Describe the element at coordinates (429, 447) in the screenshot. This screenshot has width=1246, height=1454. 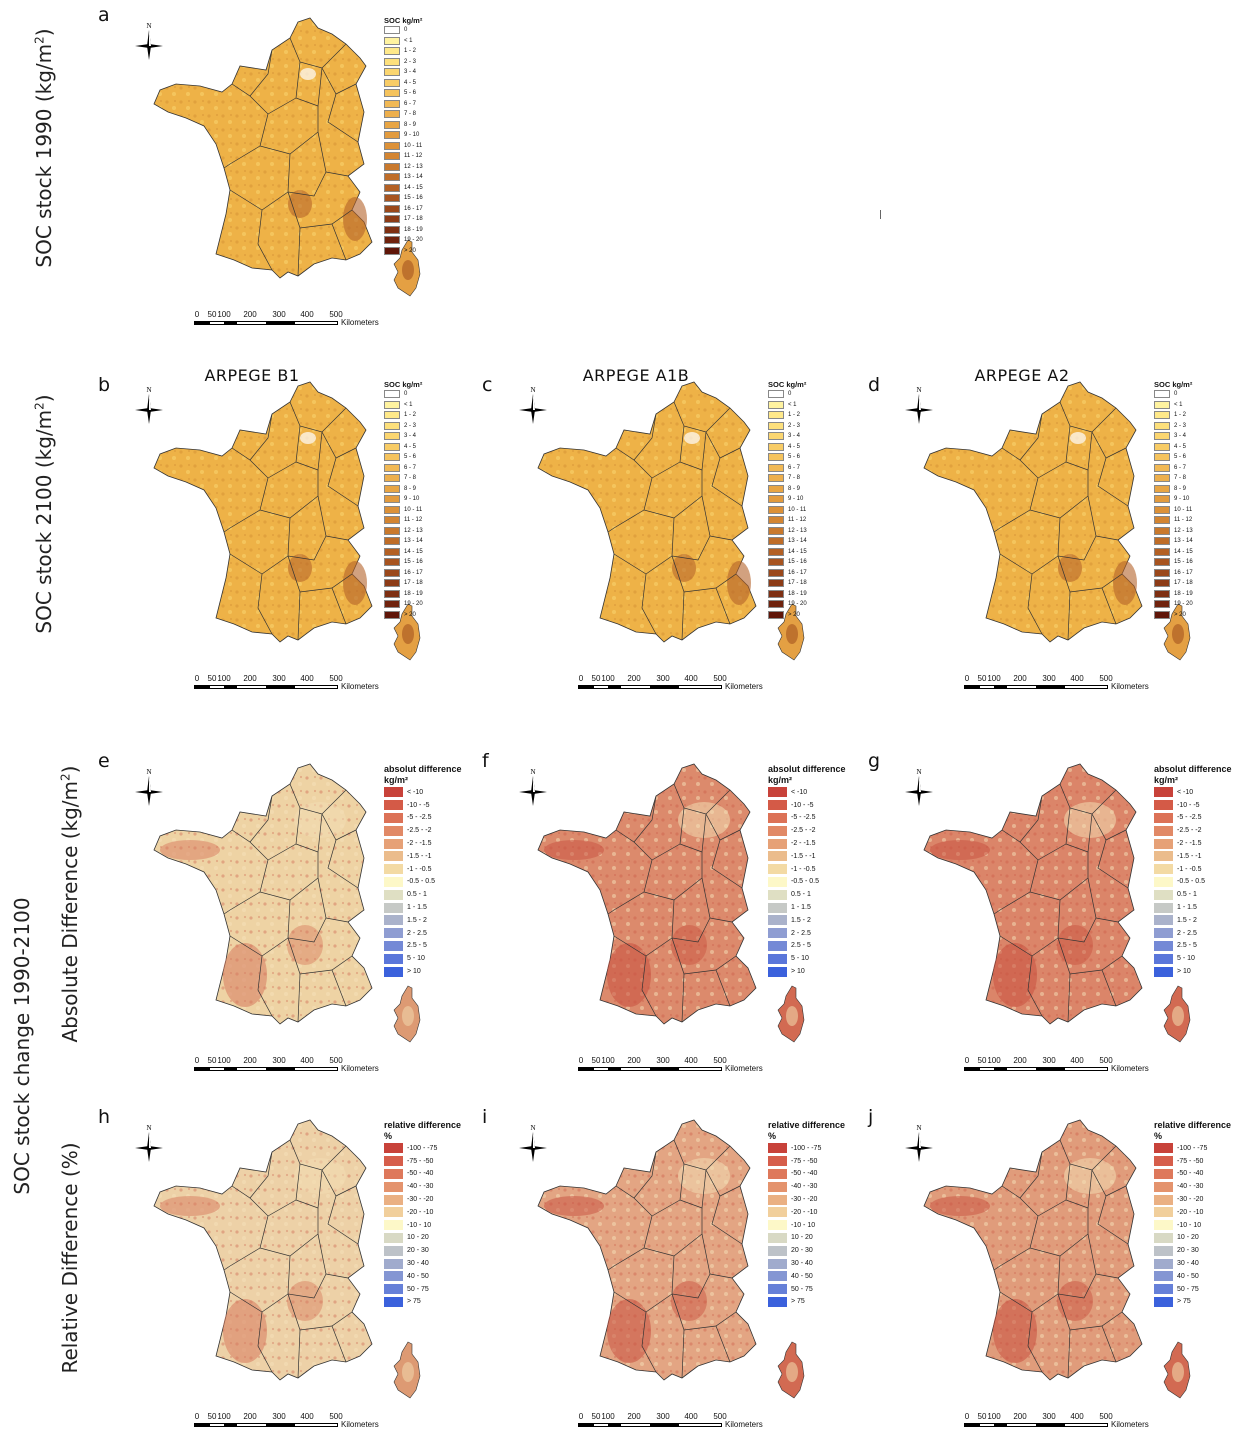
I see `legend-item: 4 - 5` at that location.